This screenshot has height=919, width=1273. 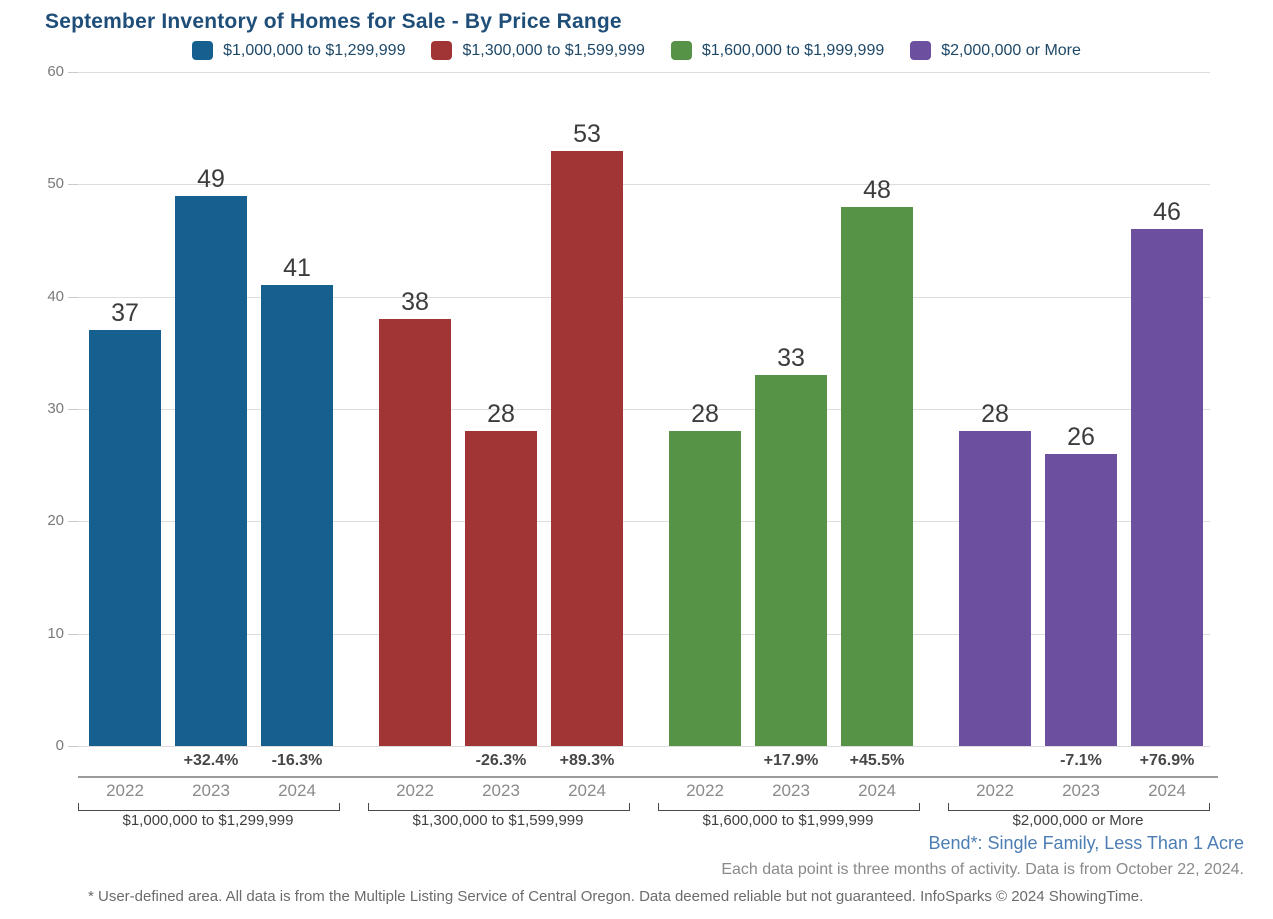 I want to click on legend-item: $1,000,000 to $1,299,999, so click(x=298, y=50).